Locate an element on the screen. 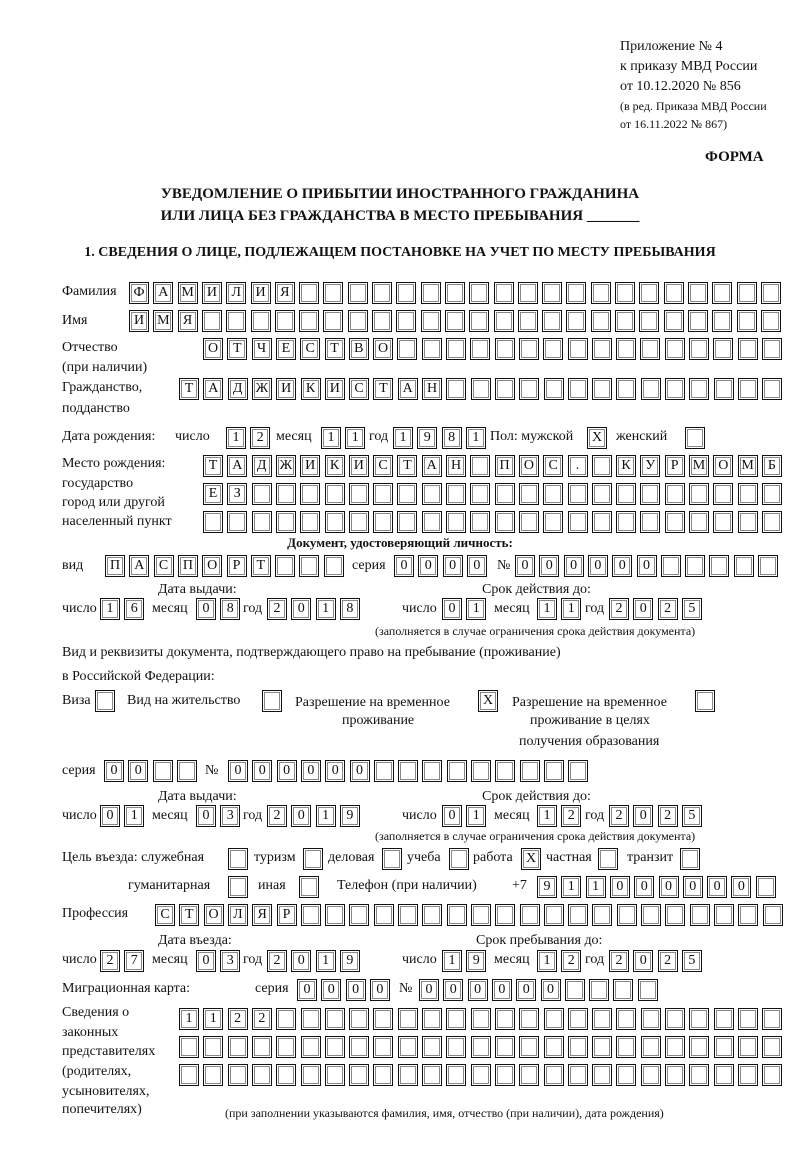 Image resolution: width=800 pixels, height=1163 pixels. char-box-stay-until-year: 0 is located at coordinates (643, 961).